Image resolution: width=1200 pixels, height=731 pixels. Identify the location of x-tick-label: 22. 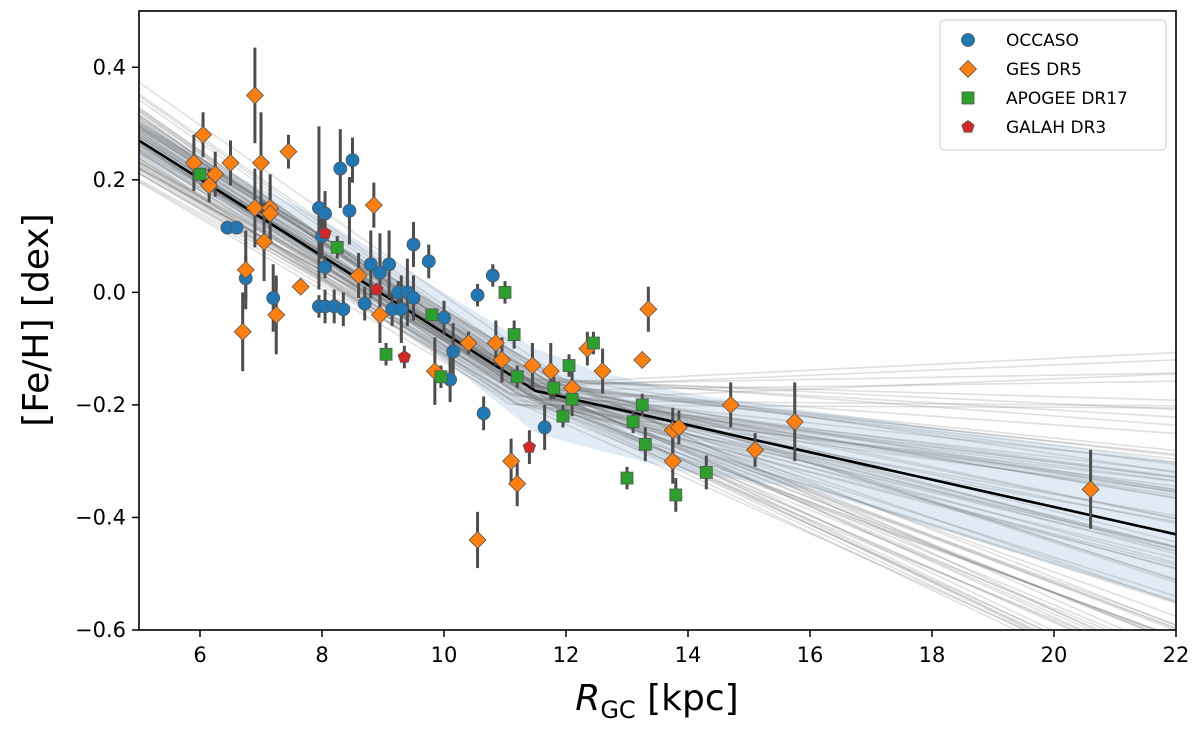
(1176, 655).